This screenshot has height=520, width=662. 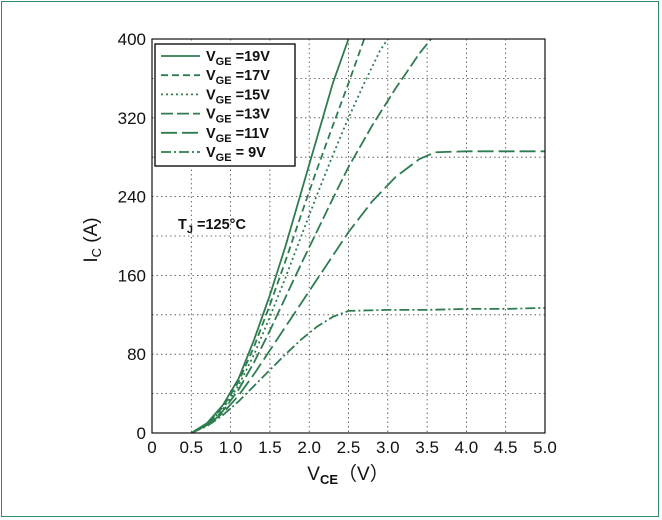 I want to click on y-tick-label: 160, so click(x=132, y=275).